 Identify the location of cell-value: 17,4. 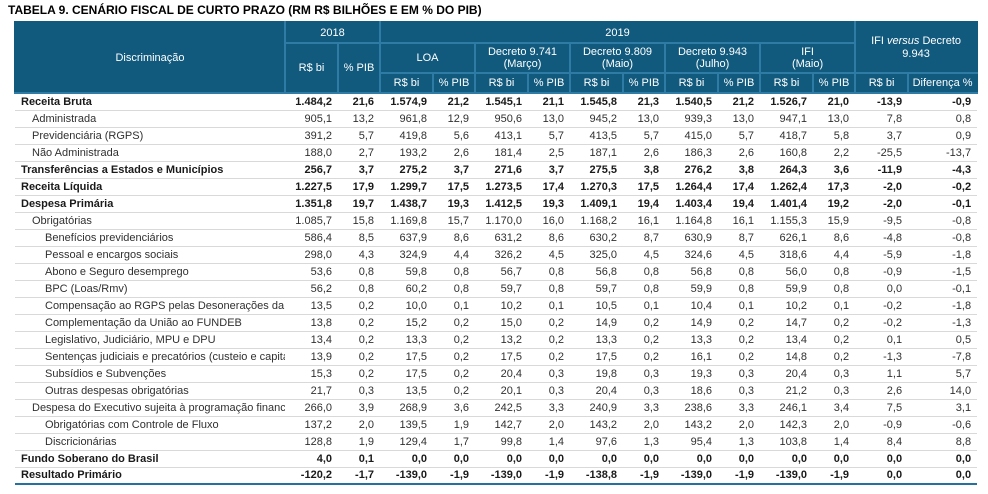
(549, 186).